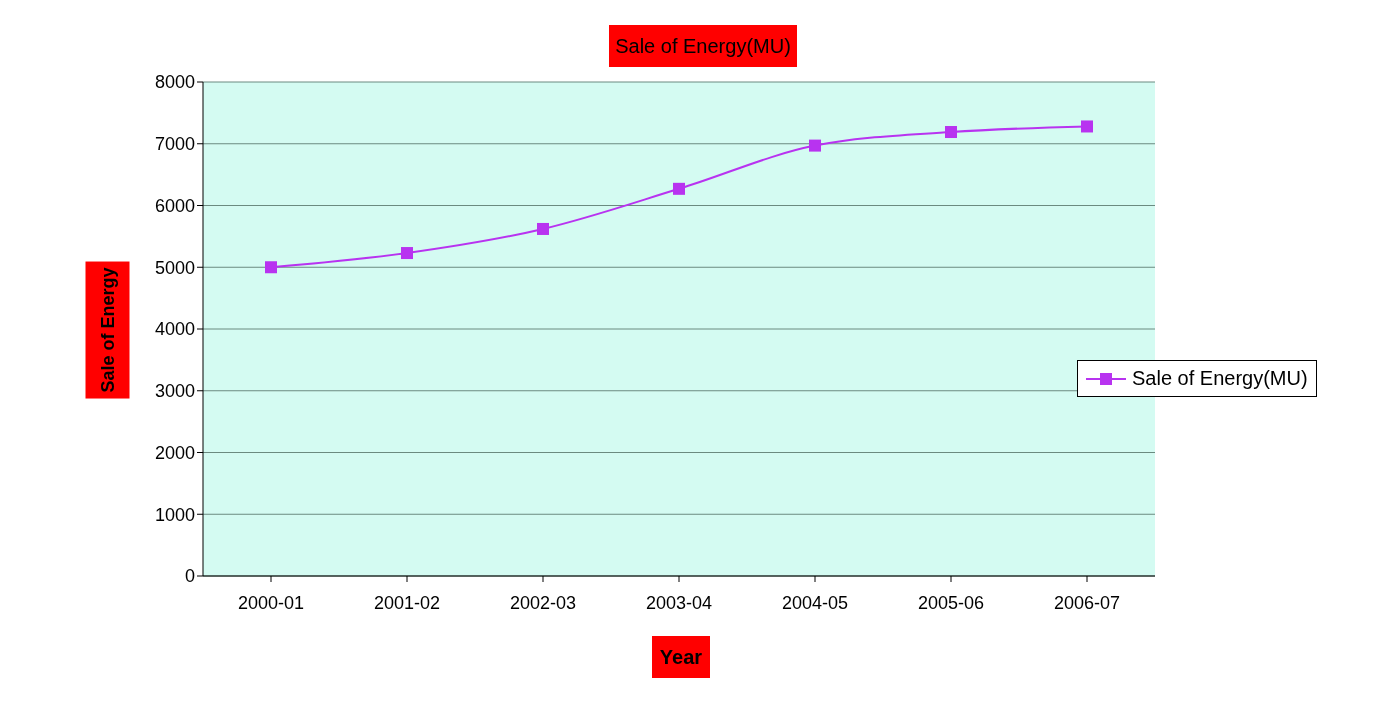 The width and height of the screenshot is (1386, 708). I want to click on x-tick-label: 2002-03, so click(543, 602).